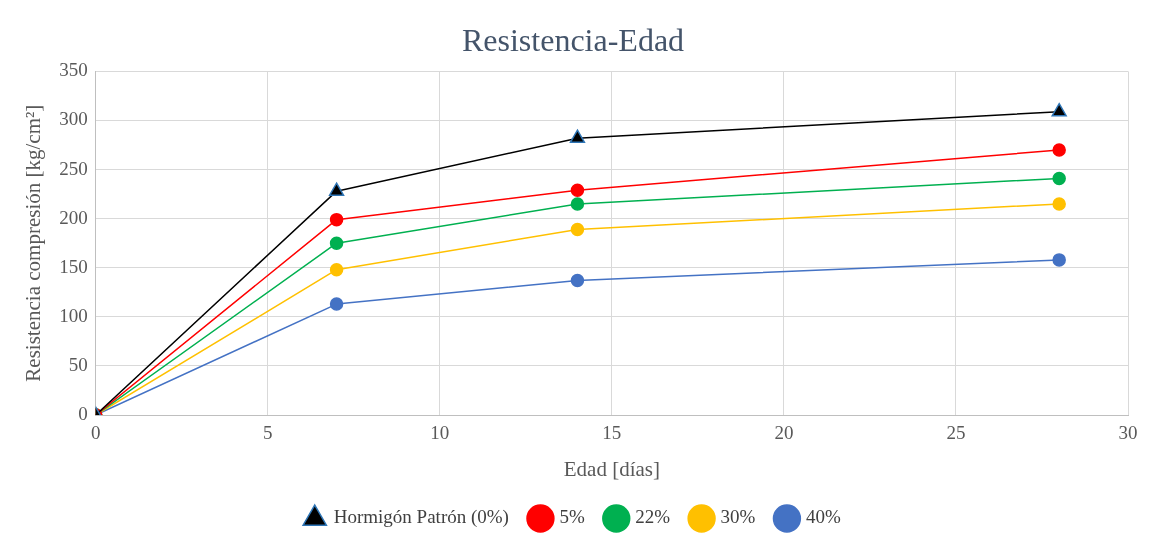 The width and height of the screenshot is (1169, 555). Describe the element at coordinates (73, 70) in the screenshot. I see `y-tick-label: 350` at that location.